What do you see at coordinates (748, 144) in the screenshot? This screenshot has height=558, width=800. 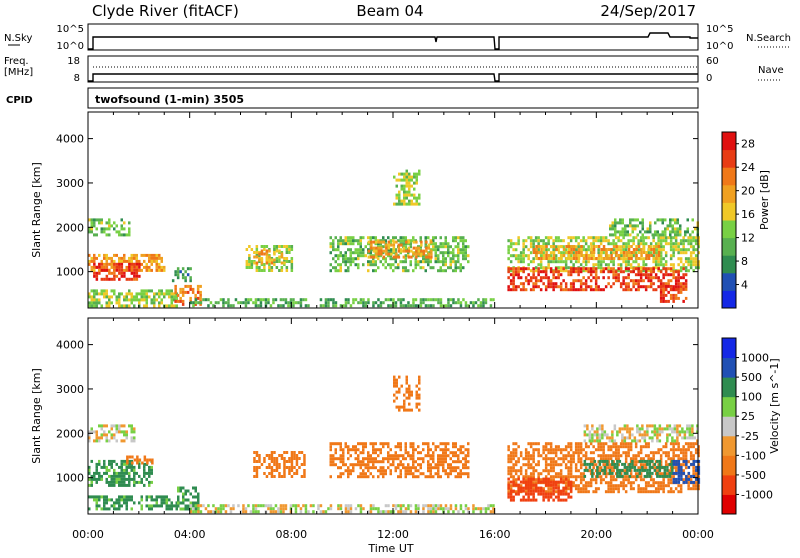 I see `colorbar-tick-label: 28` at bounding box center [748, 144].